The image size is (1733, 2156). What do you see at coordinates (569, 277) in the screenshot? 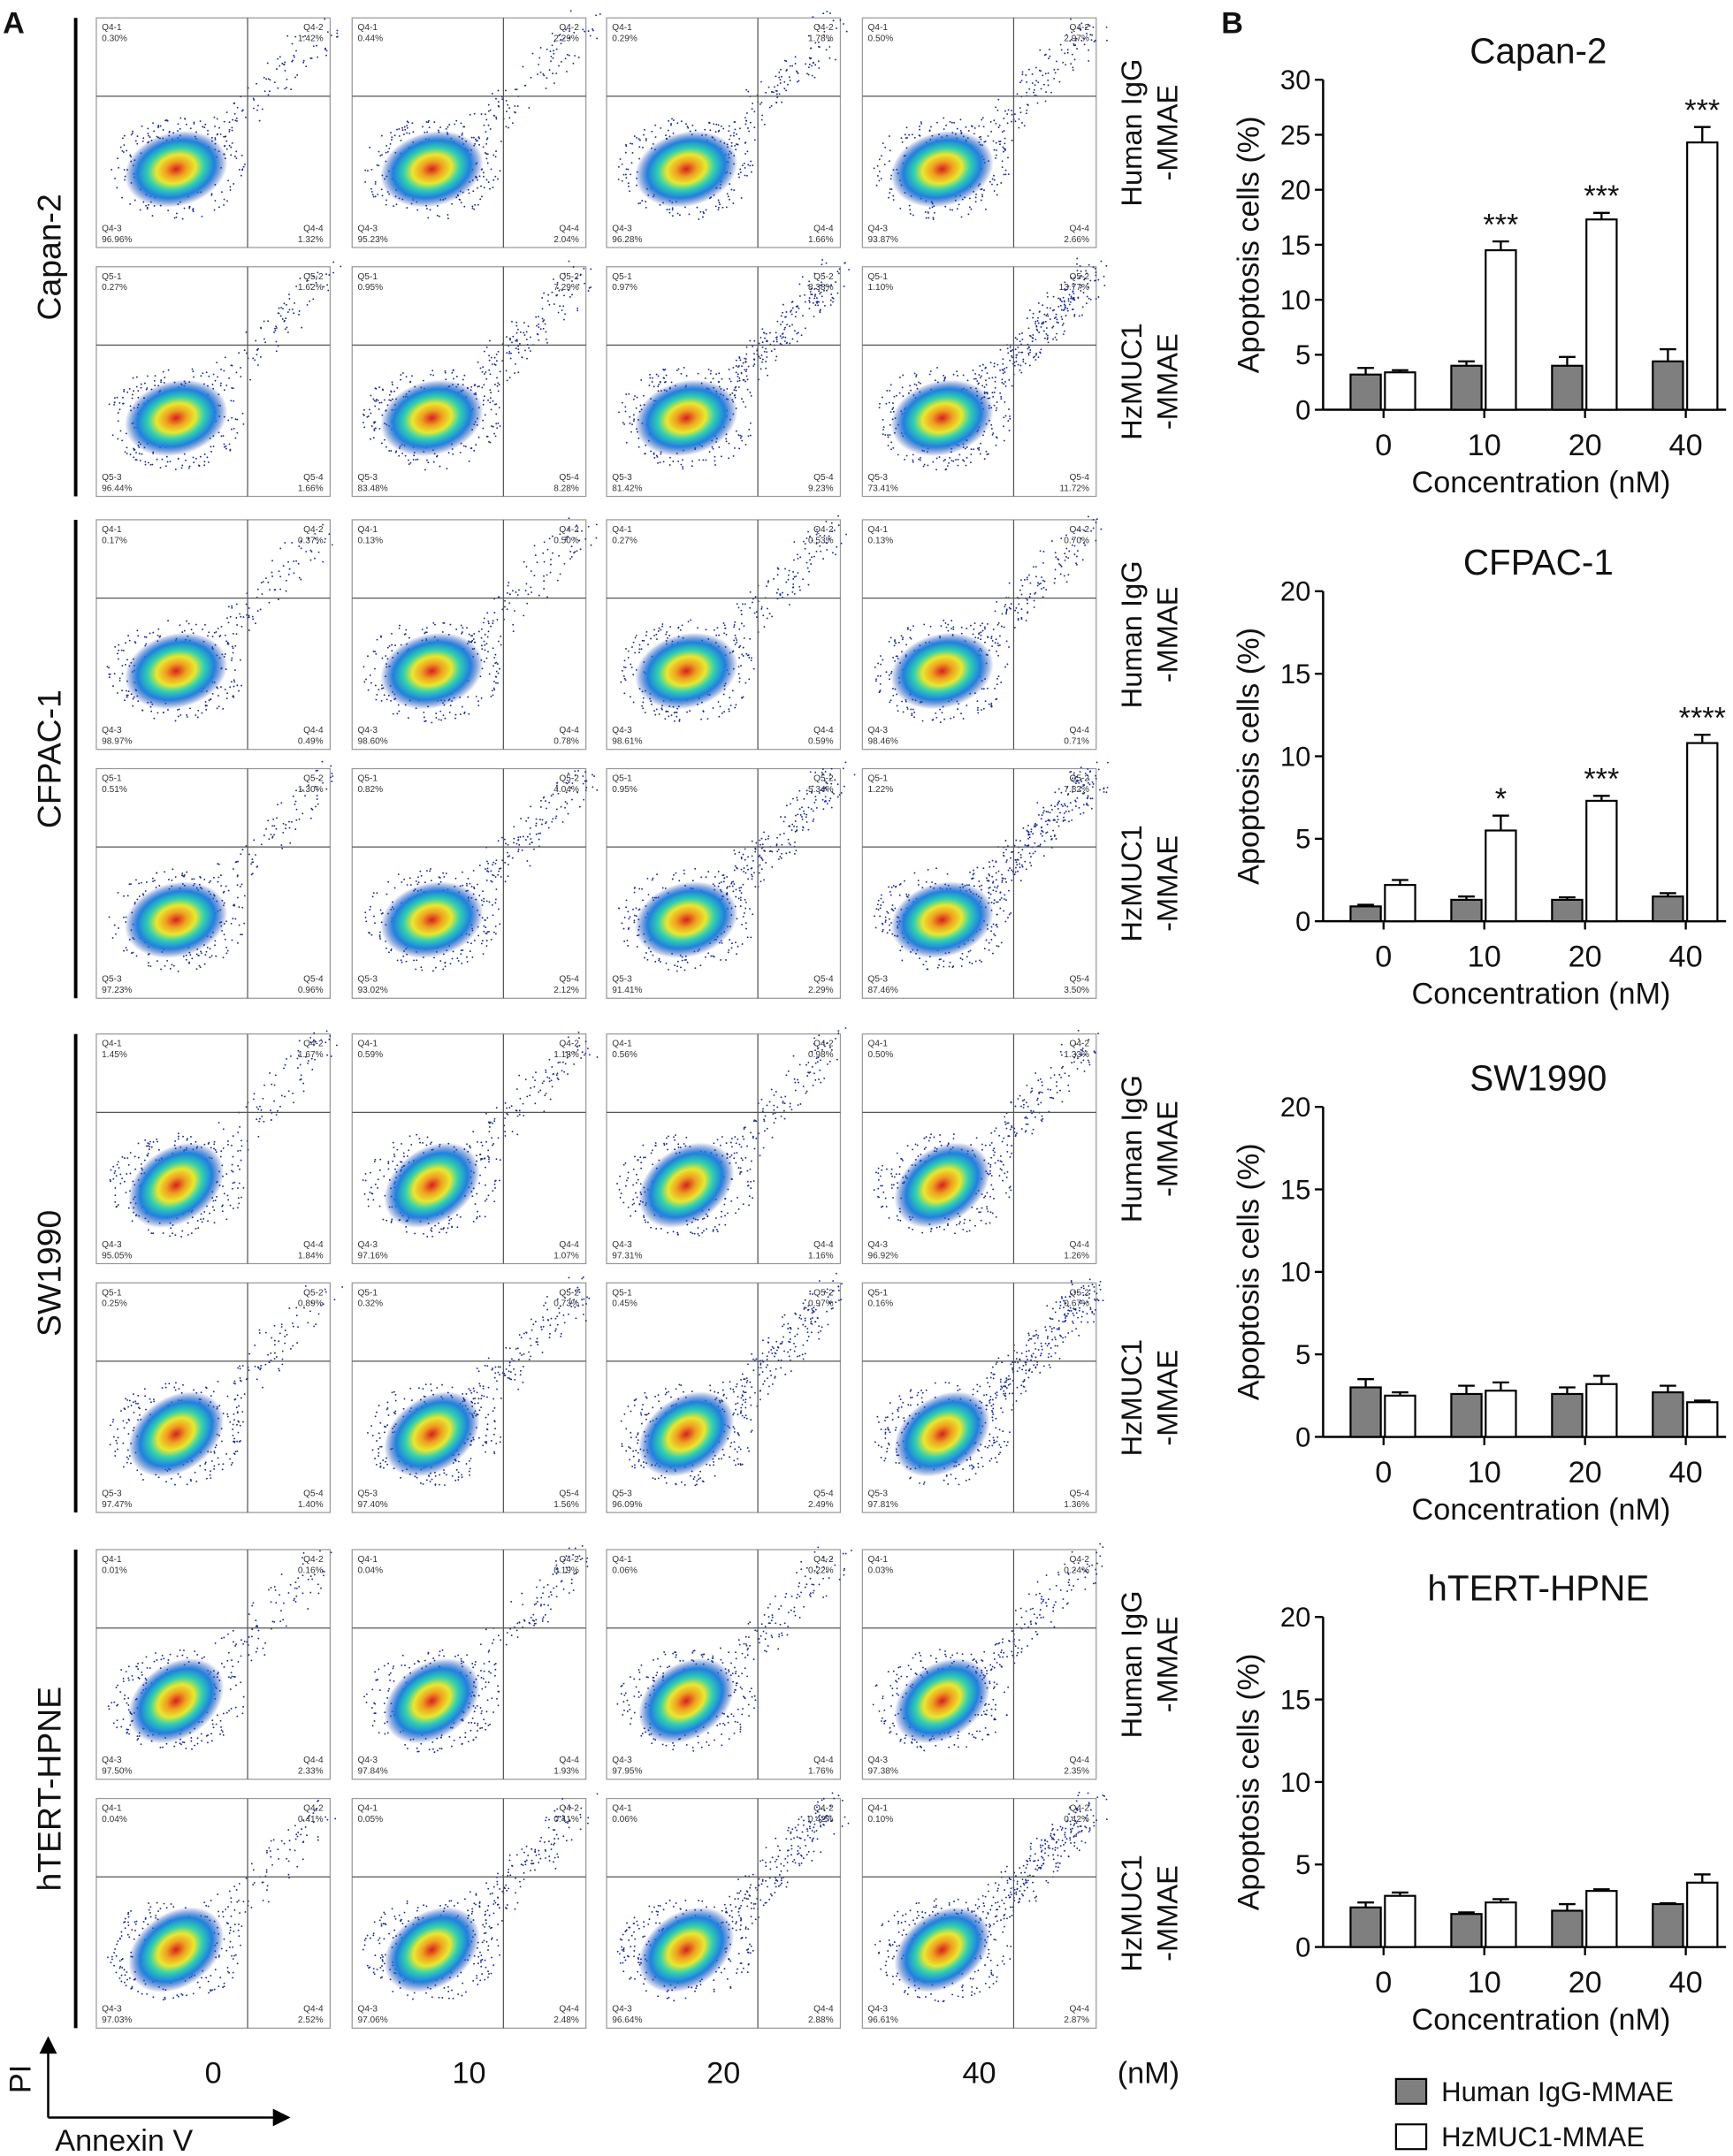
I see `gate-name: Q5-2` at bounding box center [569, 277].